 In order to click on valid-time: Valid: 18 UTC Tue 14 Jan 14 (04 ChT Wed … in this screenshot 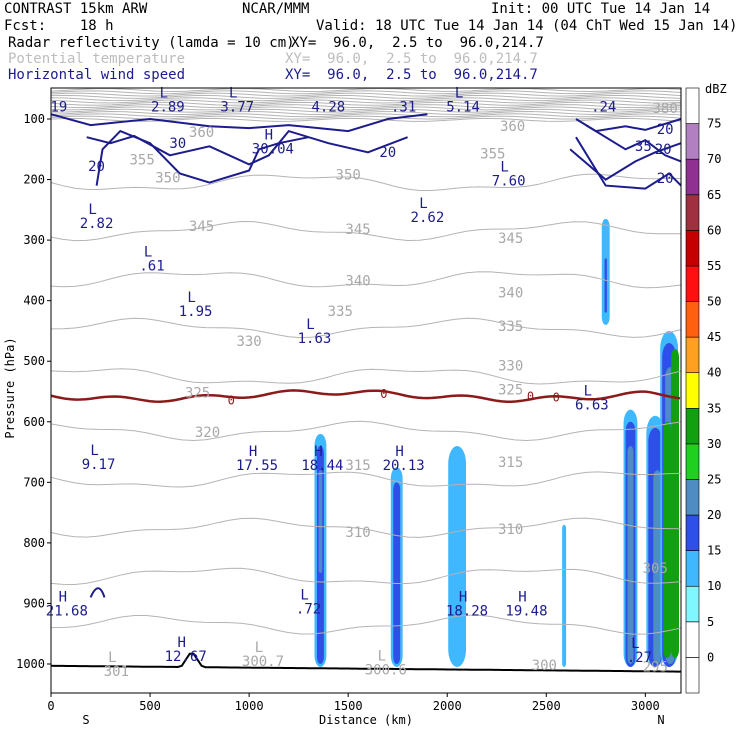, I will do `click(526, 26)`.